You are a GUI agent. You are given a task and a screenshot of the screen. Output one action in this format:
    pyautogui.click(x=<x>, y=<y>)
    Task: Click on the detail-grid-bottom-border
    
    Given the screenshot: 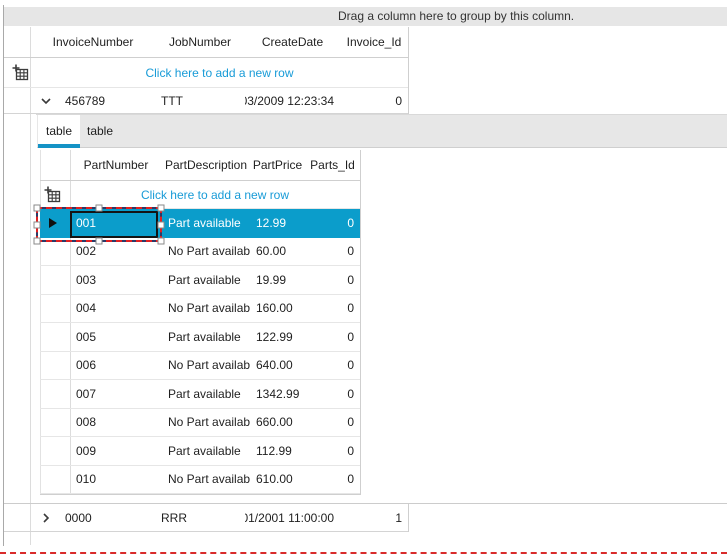 What is the action you would take?
    pyautogui.click(x=200, y=494)
    